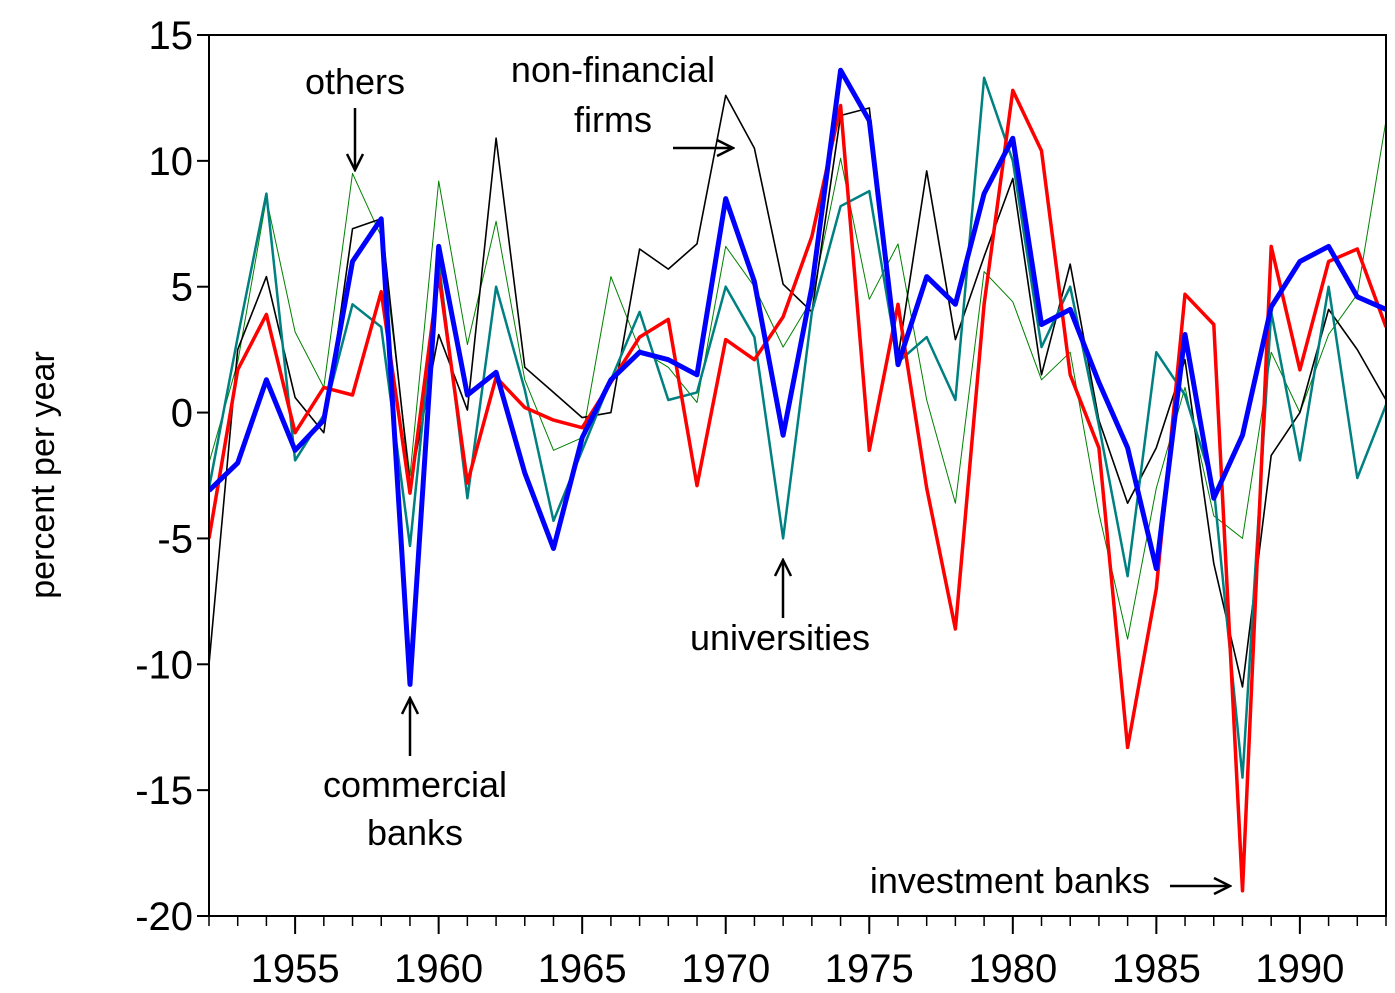 The image size is (1395, 993). I want to click on annotation: universities, so click(780, 637).